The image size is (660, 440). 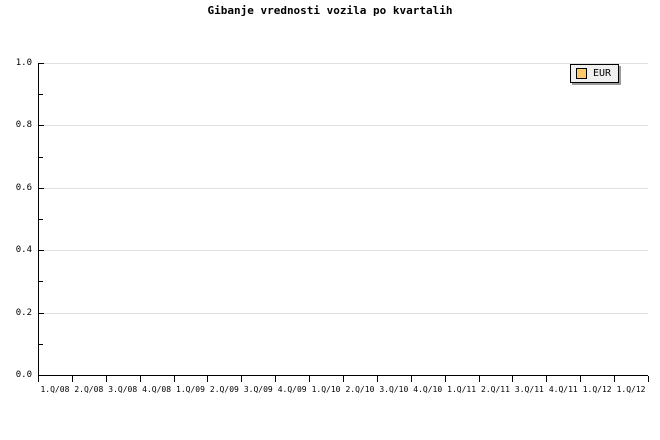 I want to click on y-axis-tick-label: 0.2, so click(x=23, y=312).